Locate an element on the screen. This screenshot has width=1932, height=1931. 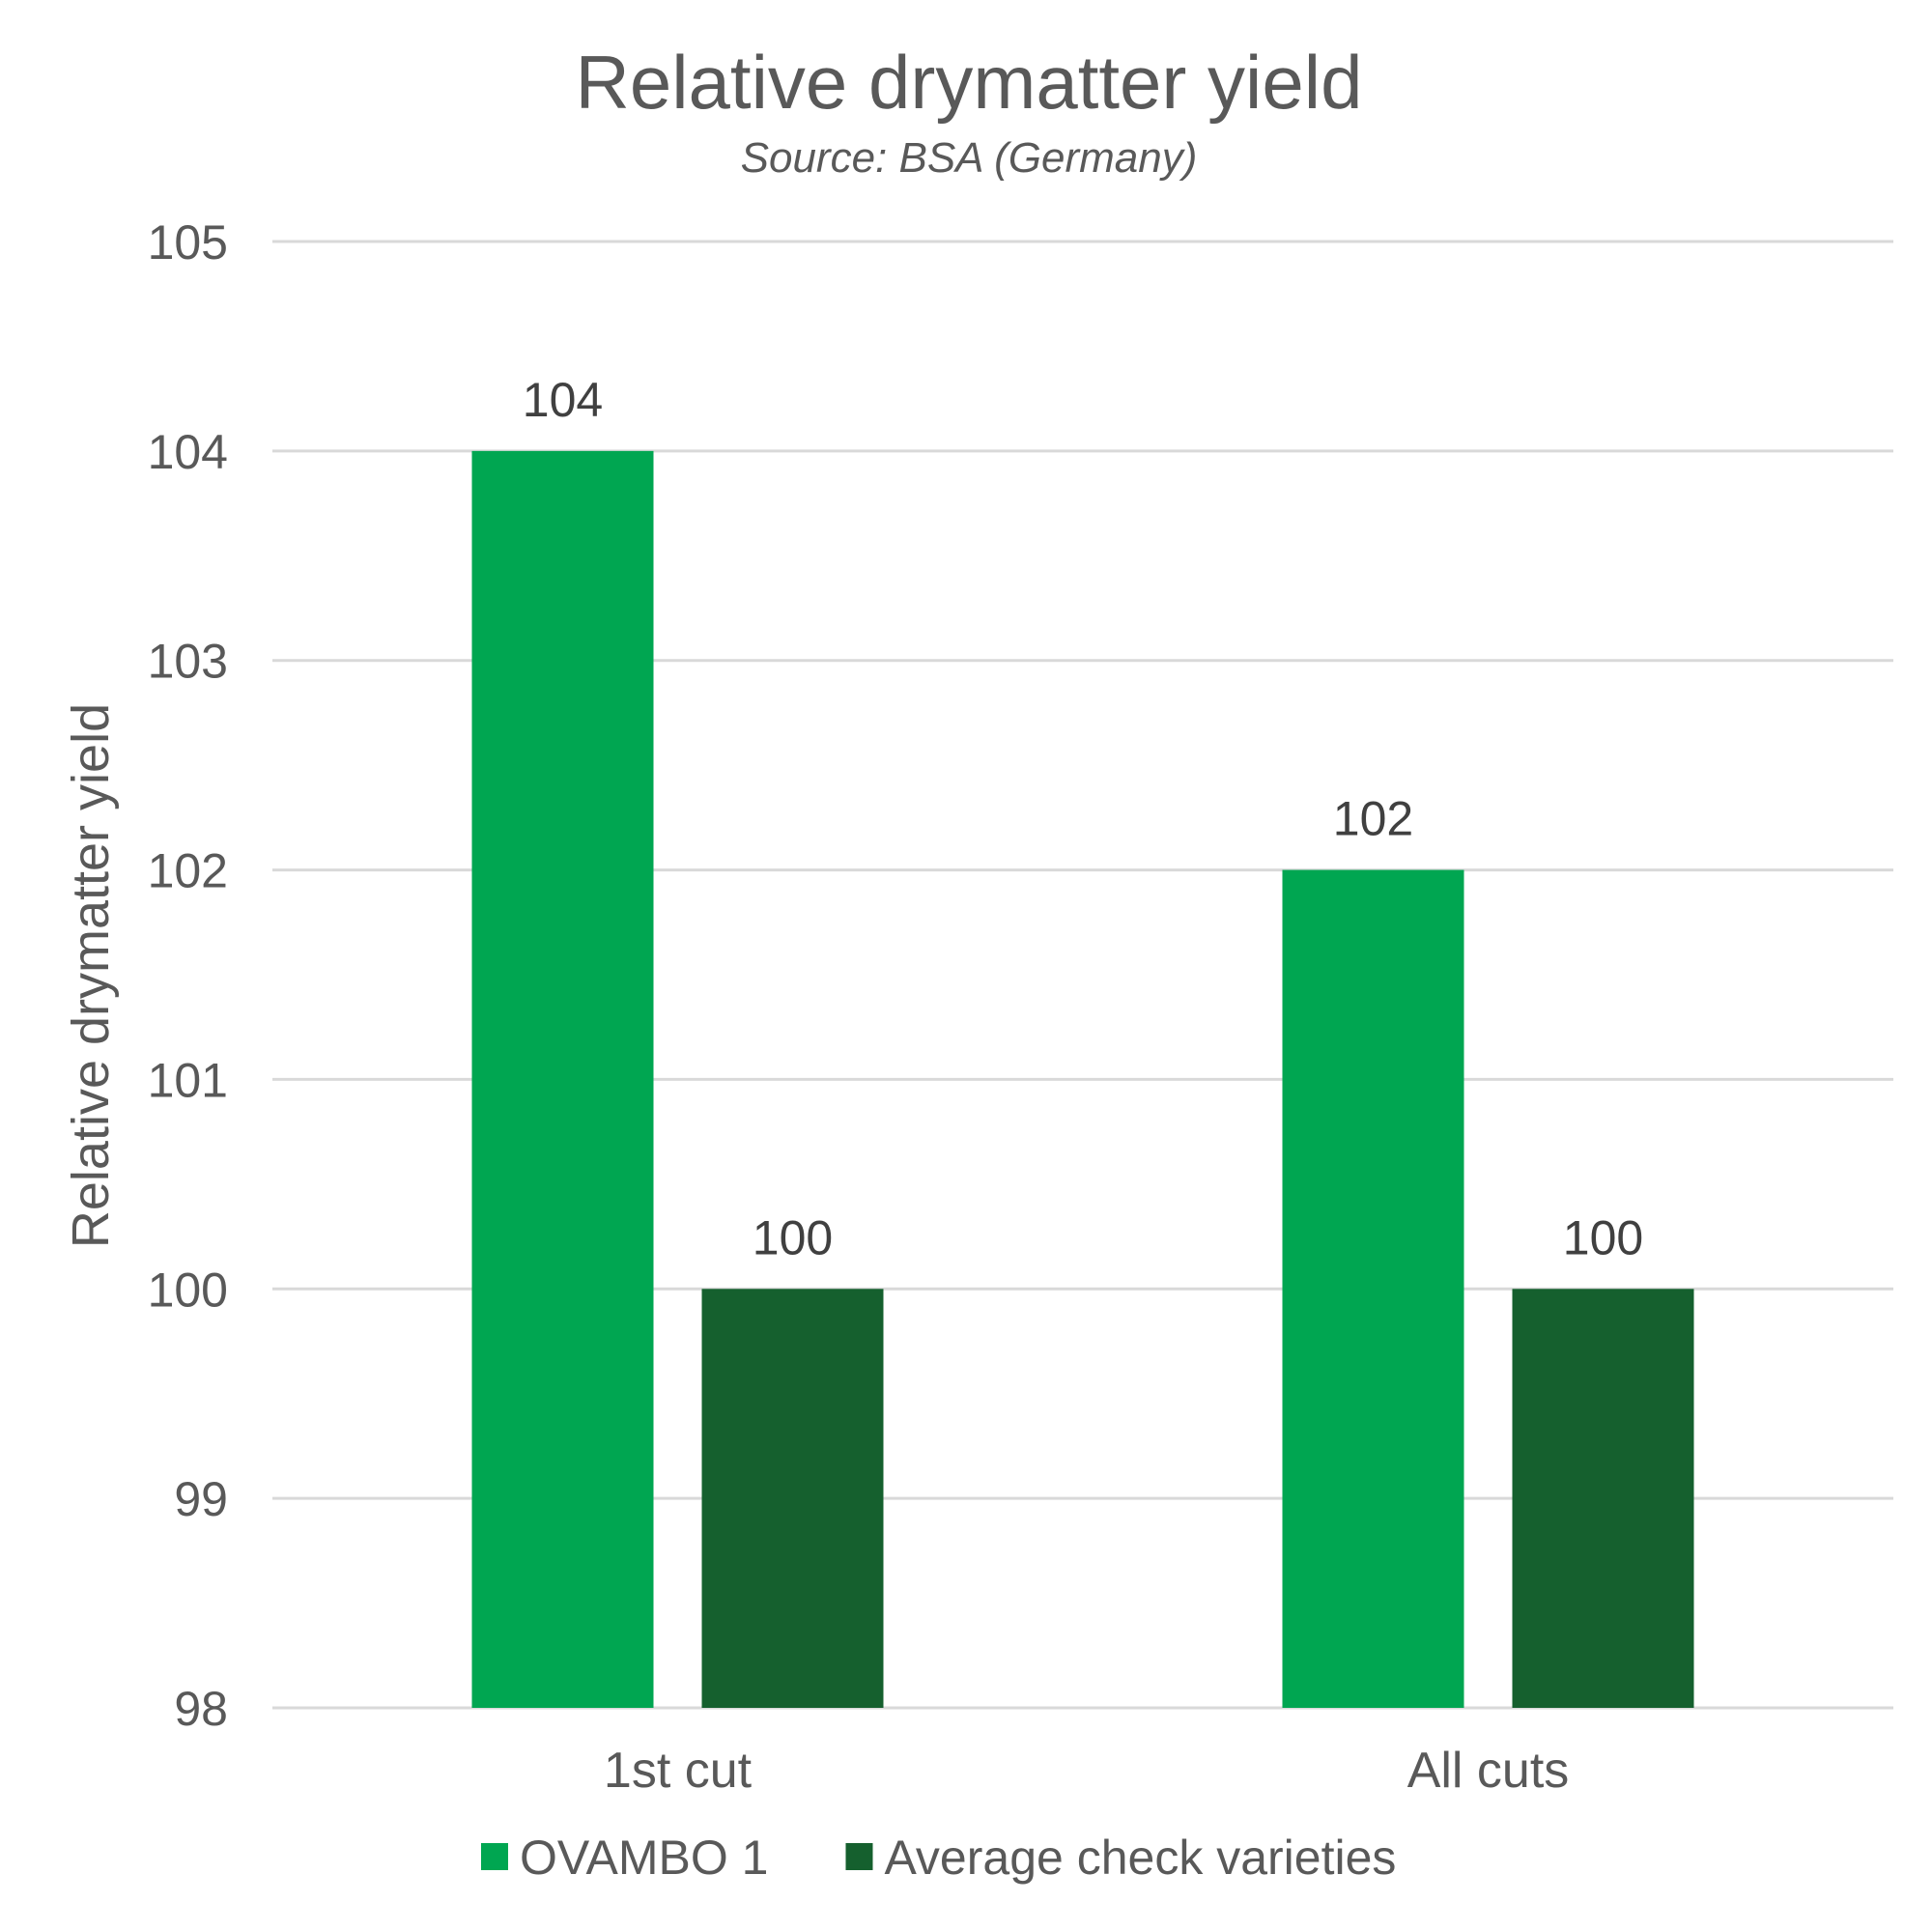
y-tick-label: 101 is located at coordinates (188, 1080).